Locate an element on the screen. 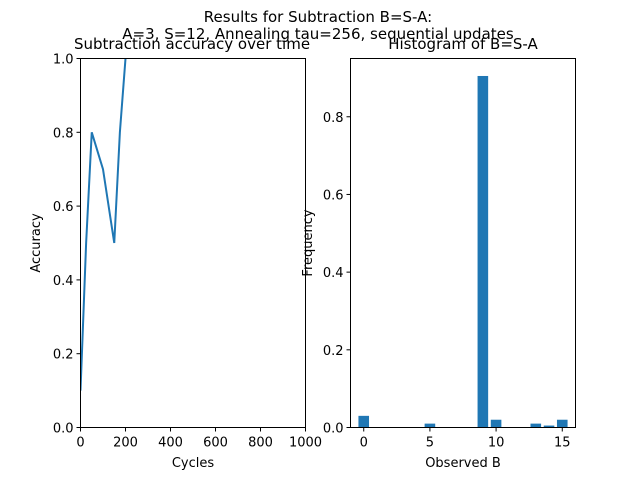  right-chart-x-tick-label: 0 is located at coordinates (364, 443).